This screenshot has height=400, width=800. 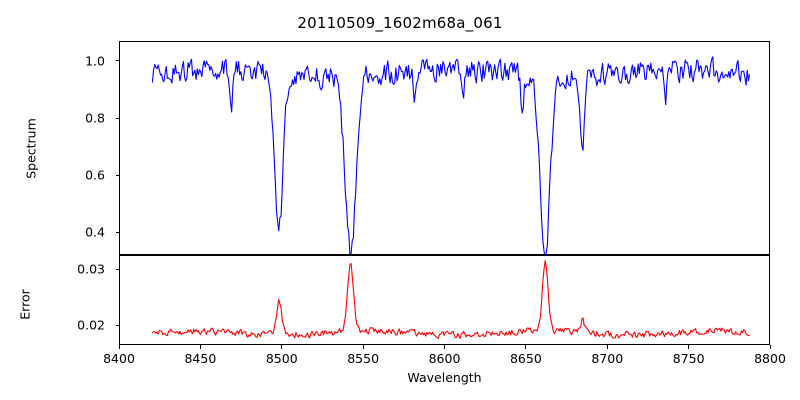 What do you see at coordinates (281, 358) in the screenshot?
I see `x-tick-label: 8500` at bounding box center [281, 358].